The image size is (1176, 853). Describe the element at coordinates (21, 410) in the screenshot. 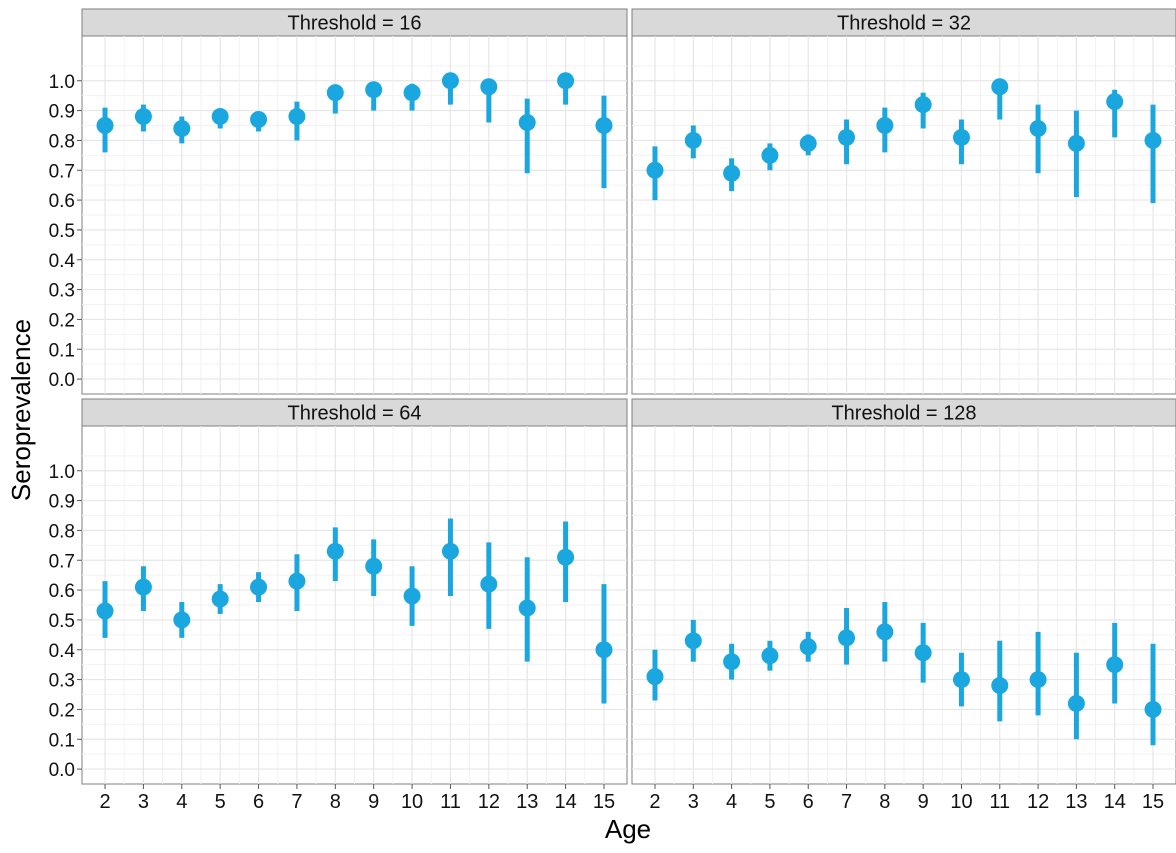

I see `y-axis-title: Seroprevalence` at that location.